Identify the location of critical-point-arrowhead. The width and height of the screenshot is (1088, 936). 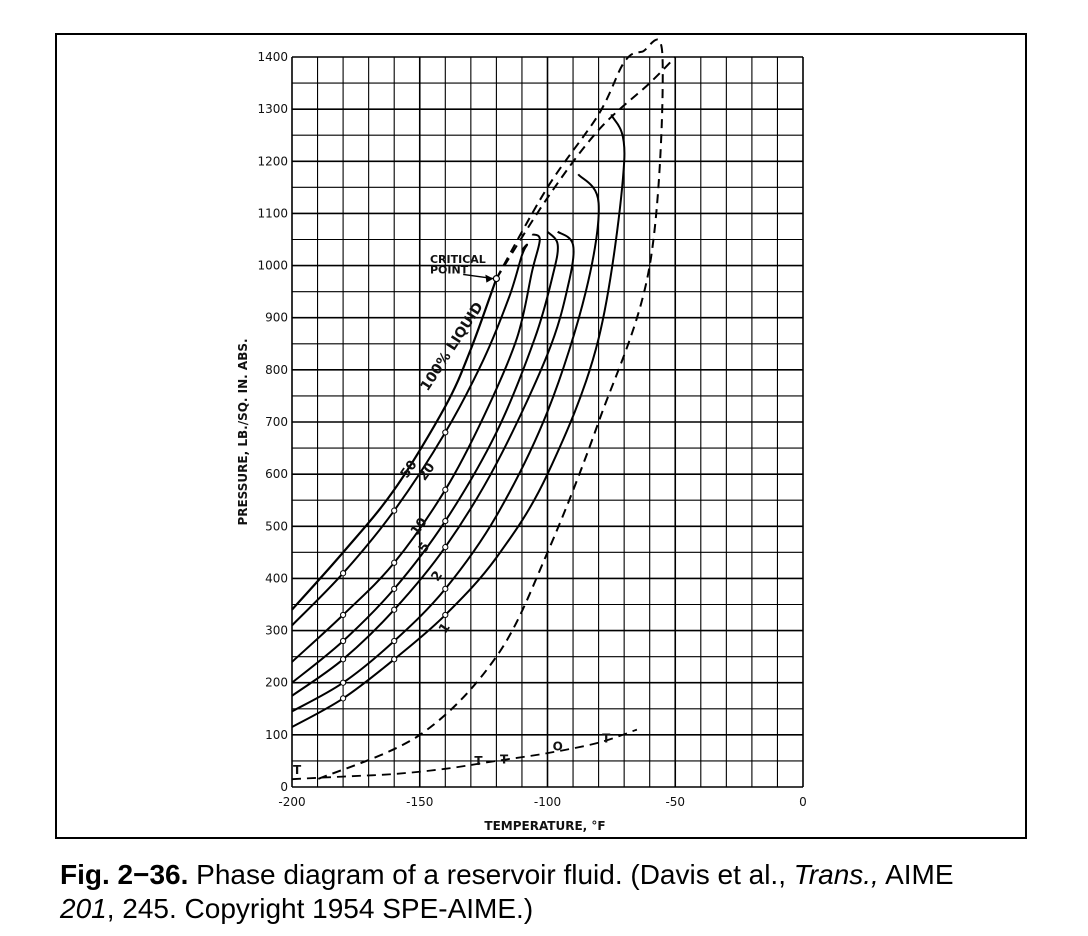
(489, 278).